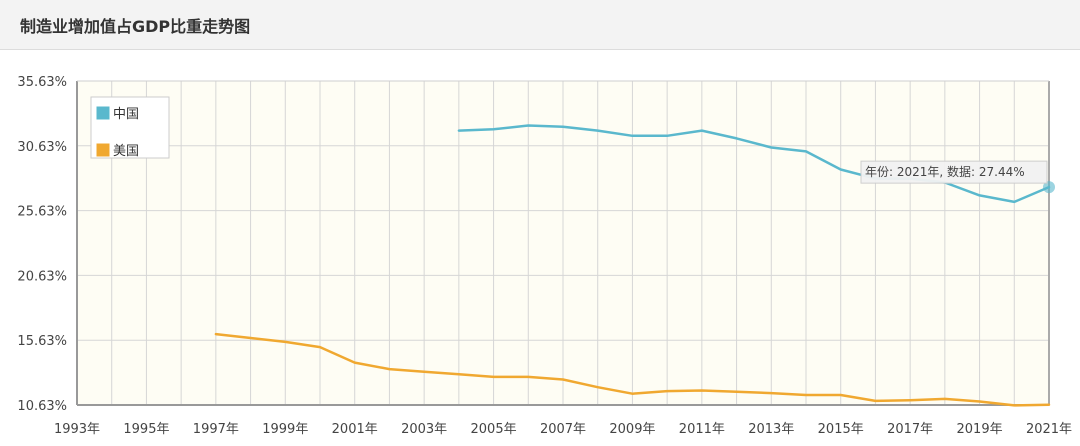 This screenshot has height=446, width=1080. Describe the element at coordinates (126, 114) in the screenshot. I see `legend-label: 中国` at that location.